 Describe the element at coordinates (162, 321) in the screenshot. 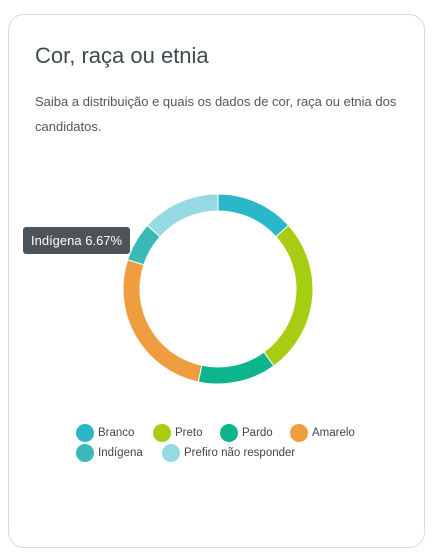

I see `donut-slice-amarelo` at that location.